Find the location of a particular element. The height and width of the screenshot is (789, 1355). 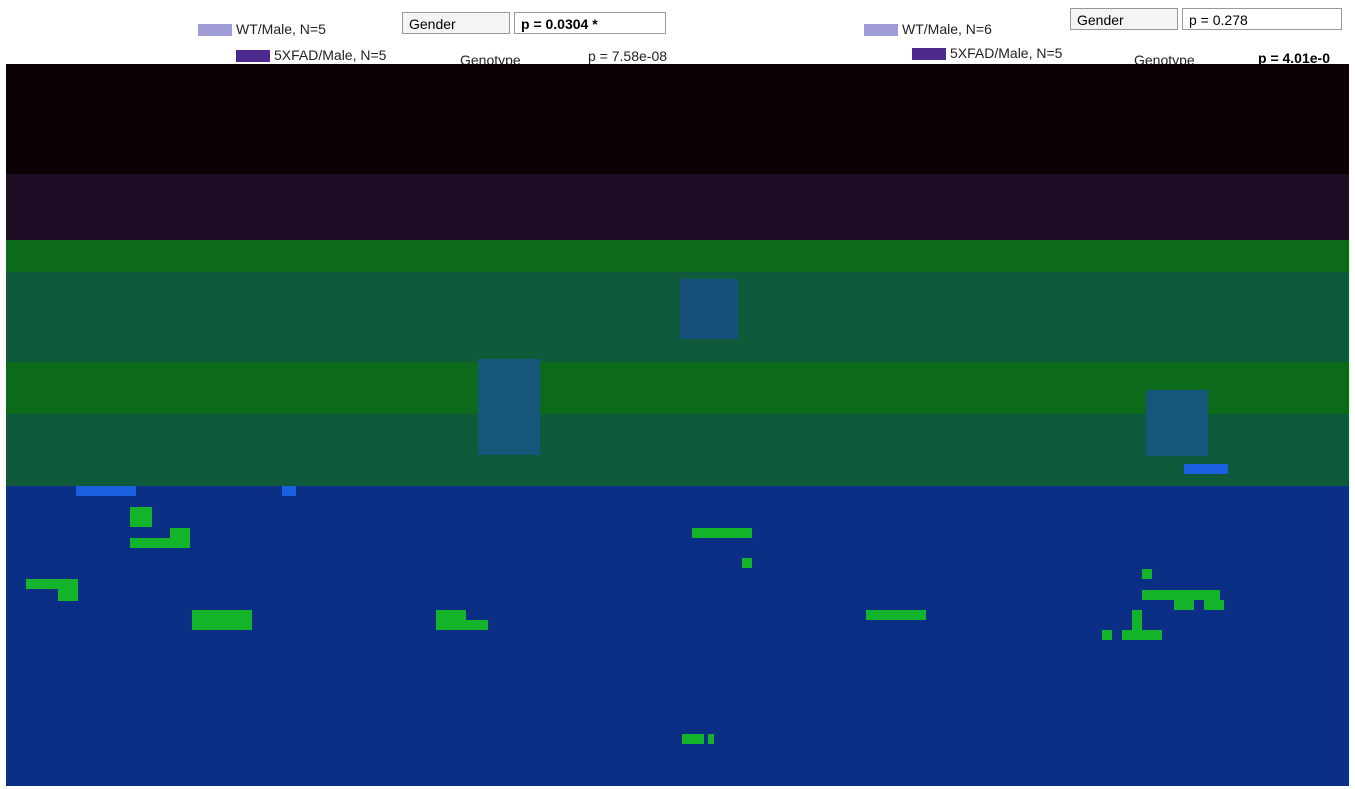

p-value-genotype: p = 7.58e-08 is located at coordinates (628, 56).